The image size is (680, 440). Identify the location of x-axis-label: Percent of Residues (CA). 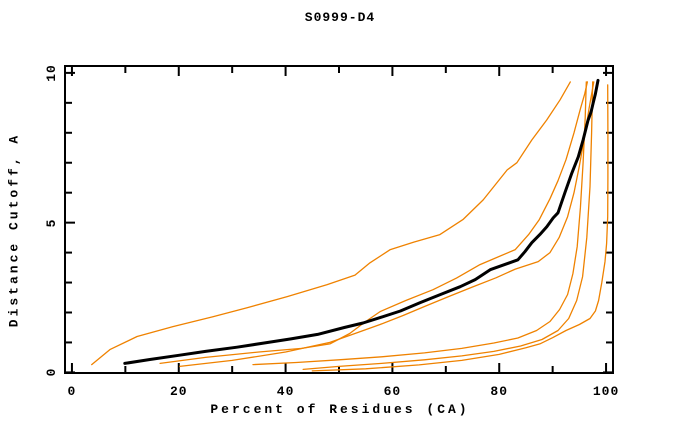
(340, 409).